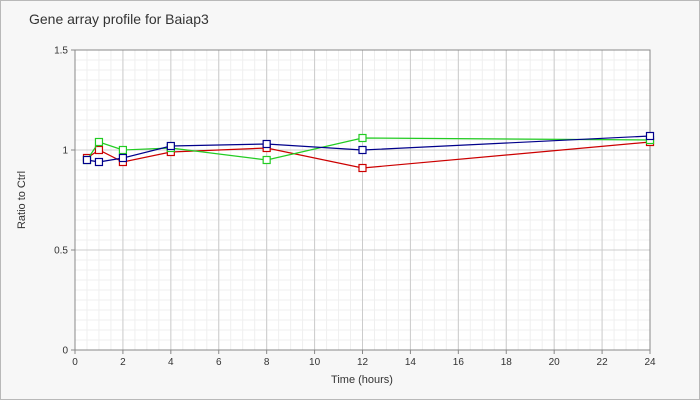 The image size is (700, 400). Describe the element at coordinates (65, 151) in the screenshot. I see `y-tick-label: 1` at that location.